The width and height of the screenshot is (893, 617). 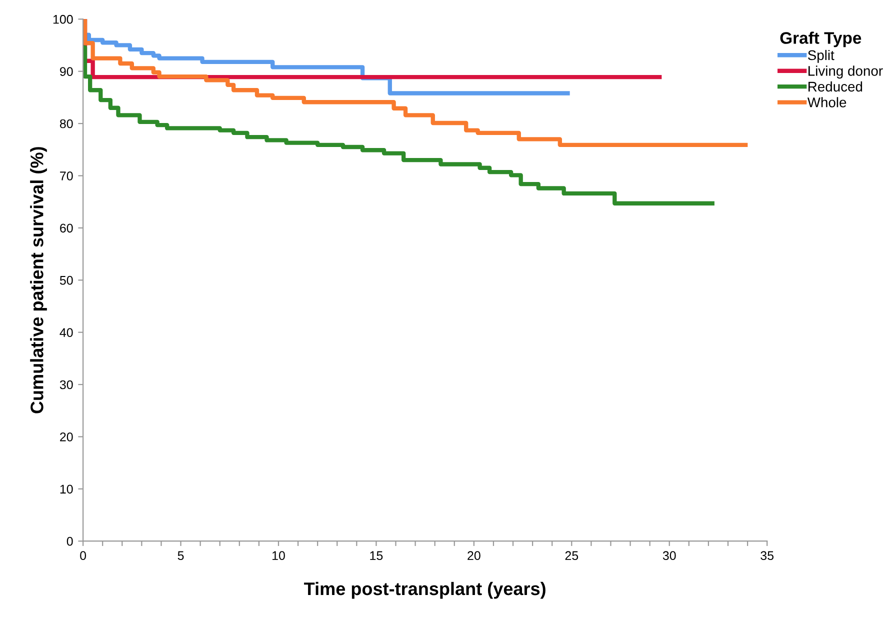 I want to click on y-tick-label: 0, so click(x=69, y=541).